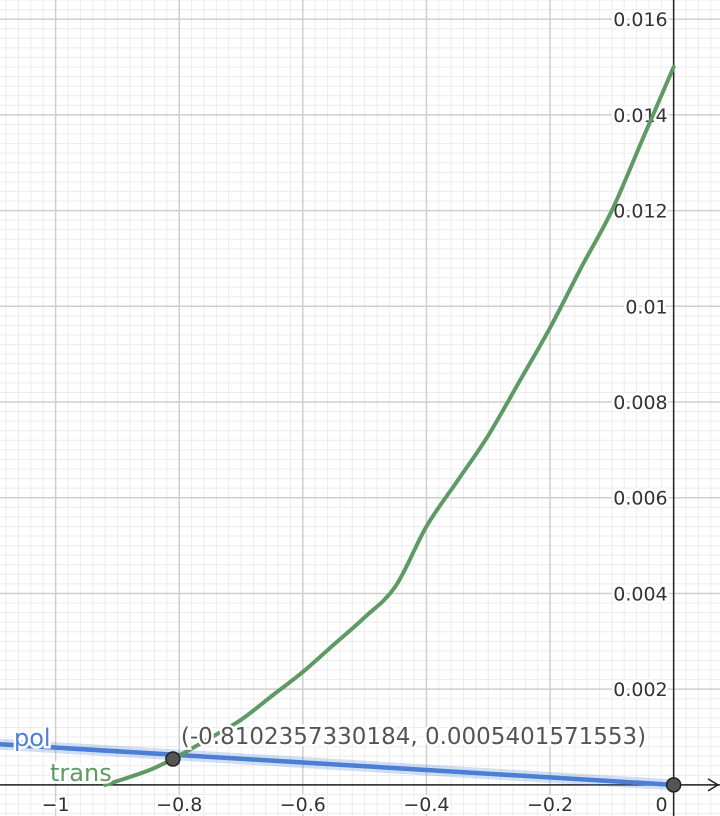 The width and height of the screenshot is (720, 816). What do you see at coordinates (423, 772) in the screenshot?
I see `points-layer` at bounding box center [423, 772].